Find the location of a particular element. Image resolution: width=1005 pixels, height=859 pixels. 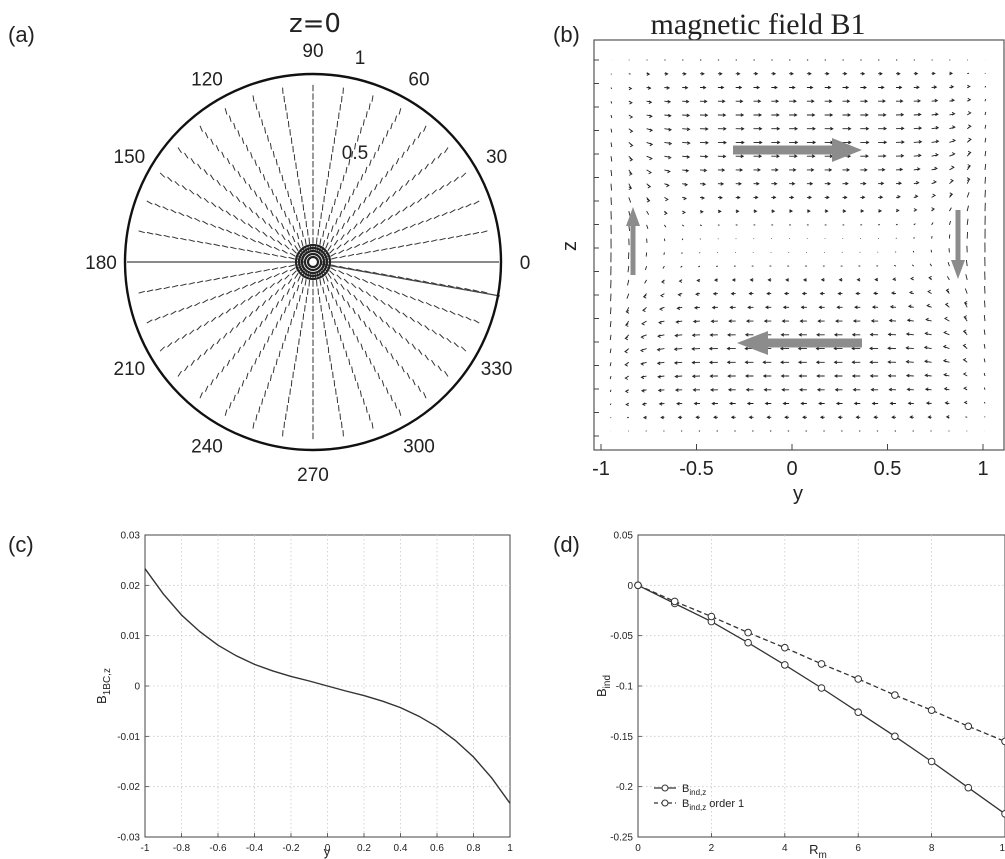

flow-arrow-right-head is located at coordinates (847, 150).